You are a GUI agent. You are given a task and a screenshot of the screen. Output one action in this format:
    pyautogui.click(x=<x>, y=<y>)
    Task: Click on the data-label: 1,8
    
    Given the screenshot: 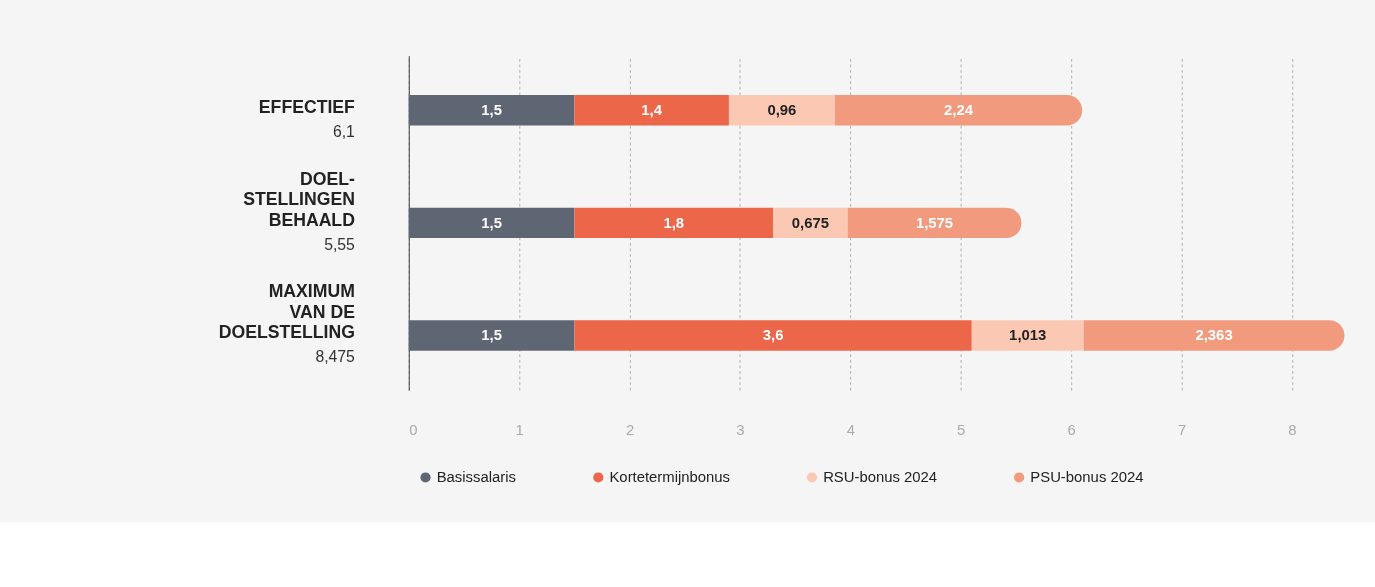 What is the action you would take?
    pyautogui.click(x=674, y=222)
    